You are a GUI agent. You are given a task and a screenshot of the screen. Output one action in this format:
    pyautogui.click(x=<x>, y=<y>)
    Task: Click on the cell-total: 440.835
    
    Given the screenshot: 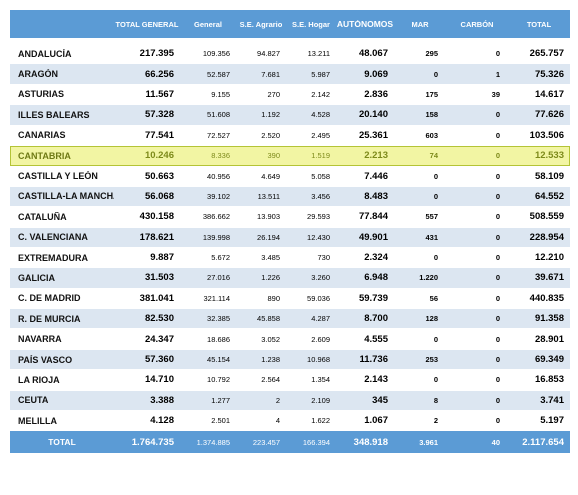 What is the action you would take?
    pyautogui.click(x=546, y=298)
    